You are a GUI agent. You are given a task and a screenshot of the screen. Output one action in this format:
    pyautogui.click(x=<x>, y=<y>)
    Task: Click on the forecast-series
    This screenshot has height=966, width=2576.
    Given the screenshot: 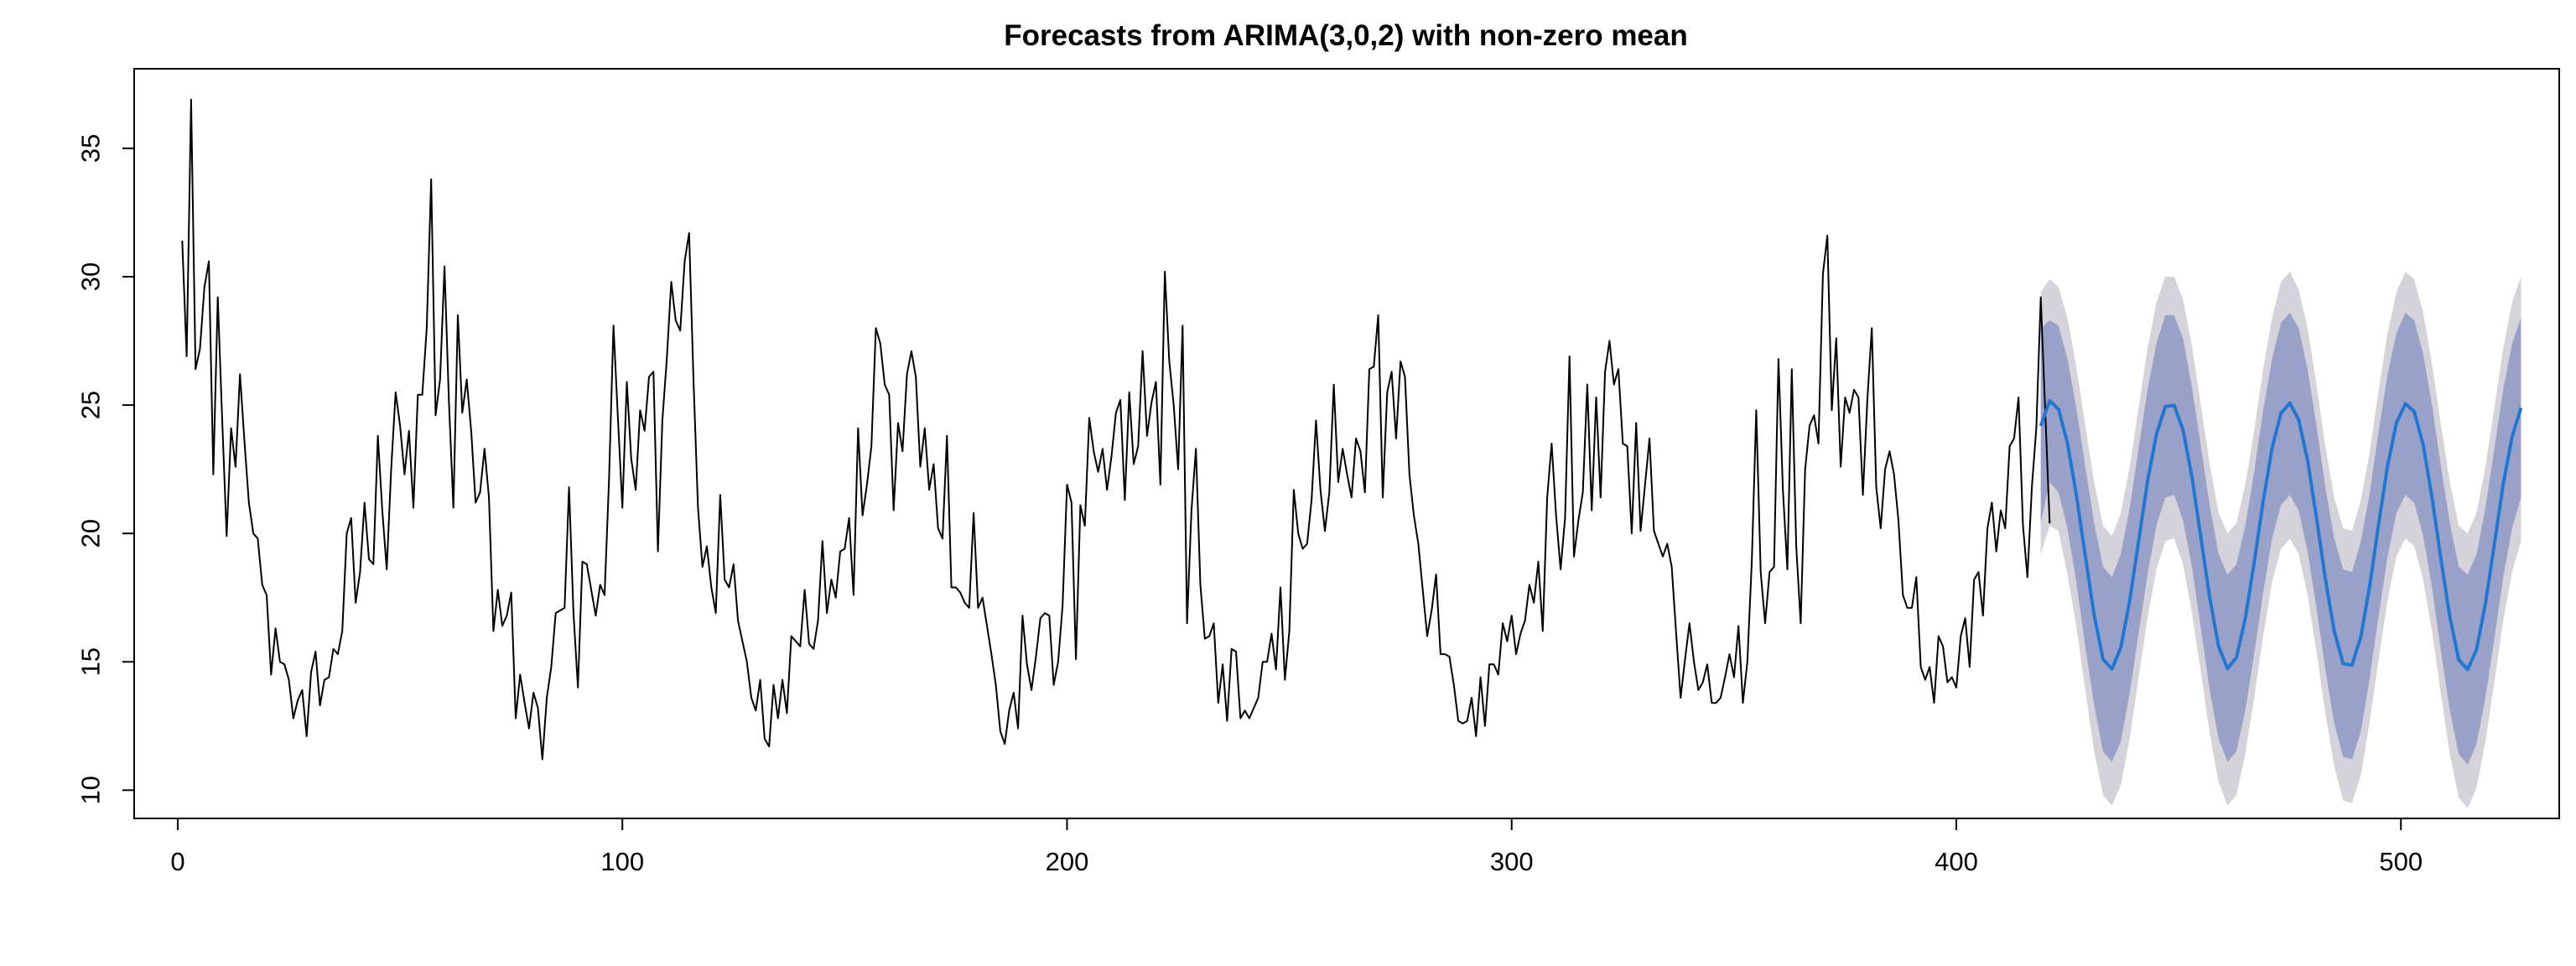 What is the action you would take?
    pyautogui.click(x=2280, y=535)
    